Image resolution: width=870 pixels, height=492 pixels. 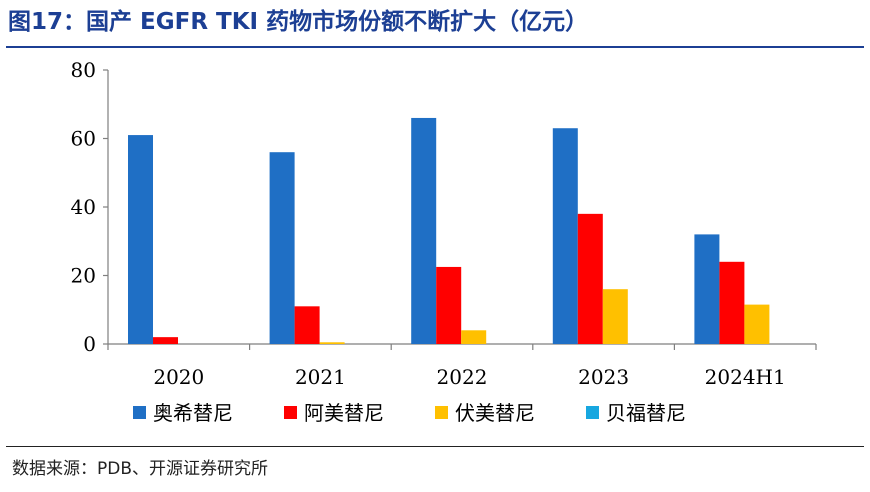 What do you see at coordinates (435, 47) in the screenshot?
I see `title-rule` at bounding box center [435, 47].